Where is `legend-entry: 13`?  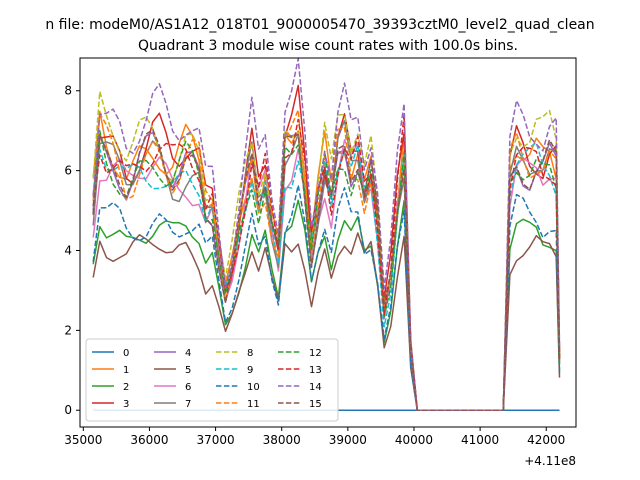
legend-entry: 13 is located at coordinates (315, 370).